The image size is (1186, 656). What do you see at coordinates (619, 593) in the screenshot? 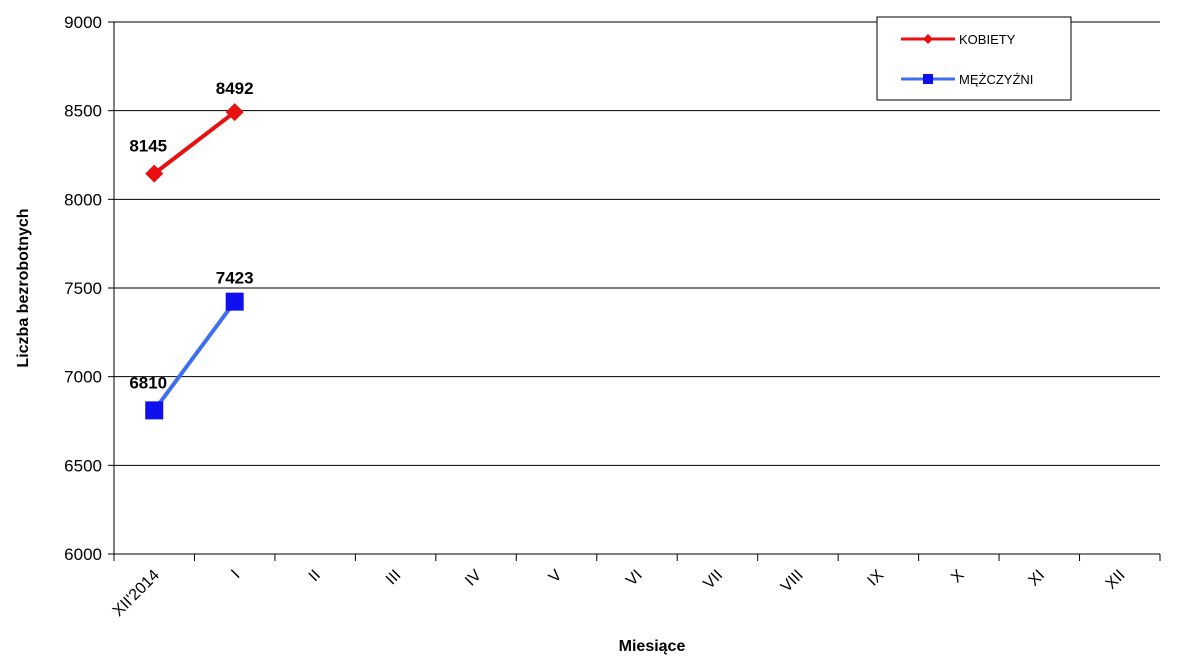
I see `x-tick-labels: XII'2014 I II III IV V VI VII VIII IX X XI XII` at bounding box center [619, 593].